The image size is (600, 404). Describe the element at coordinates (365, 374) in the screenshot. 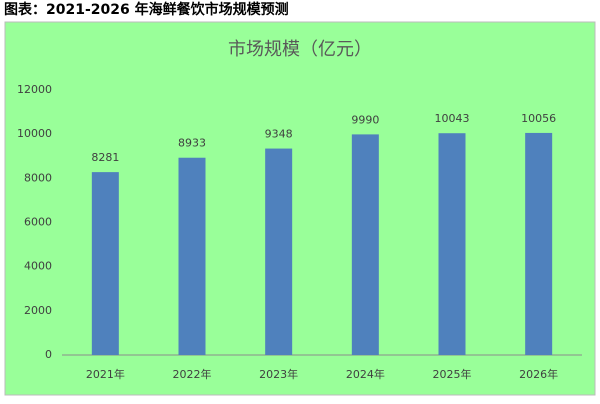

I see `x-tick-label: 2024年` at that location.